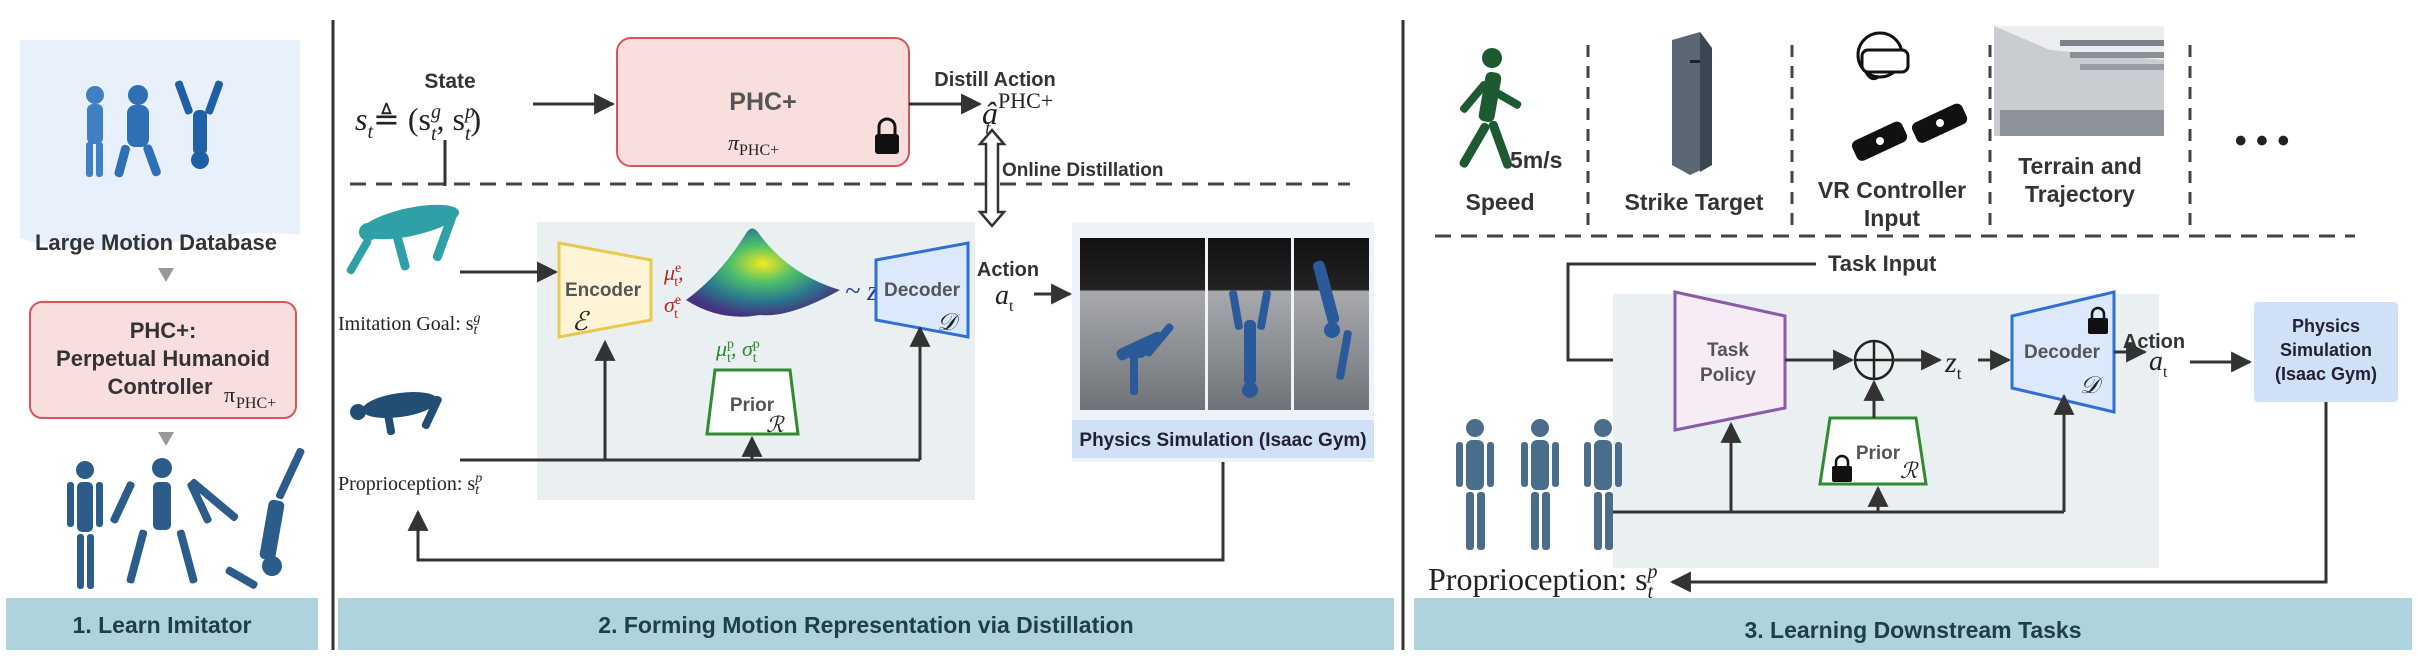  What do you see at coordinates (1728, 350) in the screenshot?
I see `task-policy-line1: Task` at bounding box center [1728, 350].